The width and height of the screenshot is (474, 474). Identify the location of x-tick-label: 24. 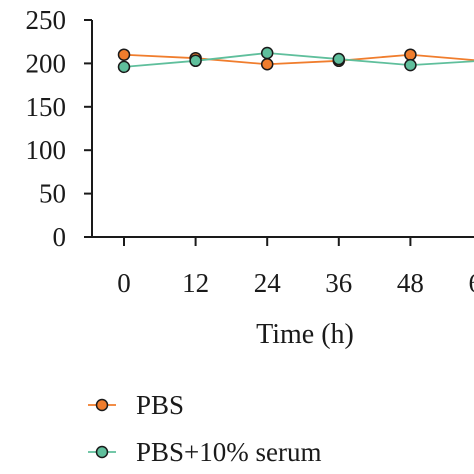
(268, 283).